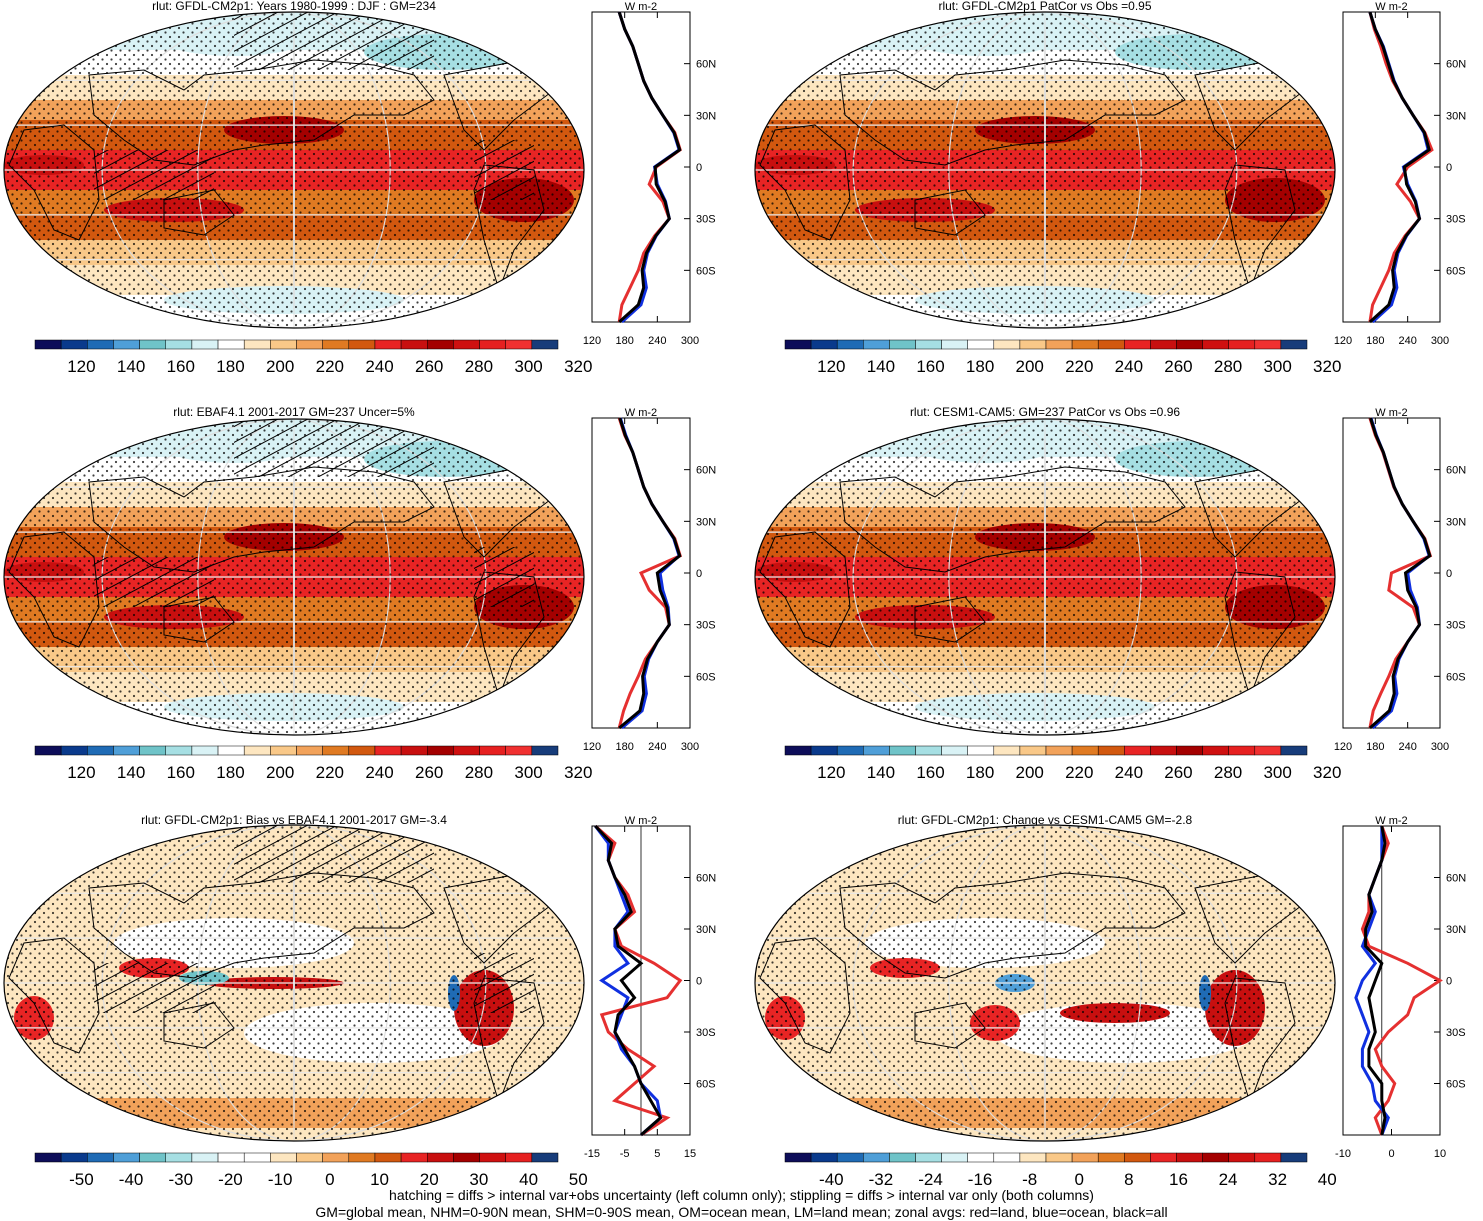 This screenshot has width=1483, height=1221. I want to click on colorbar-tick-label: -16, so click(980, 1179).